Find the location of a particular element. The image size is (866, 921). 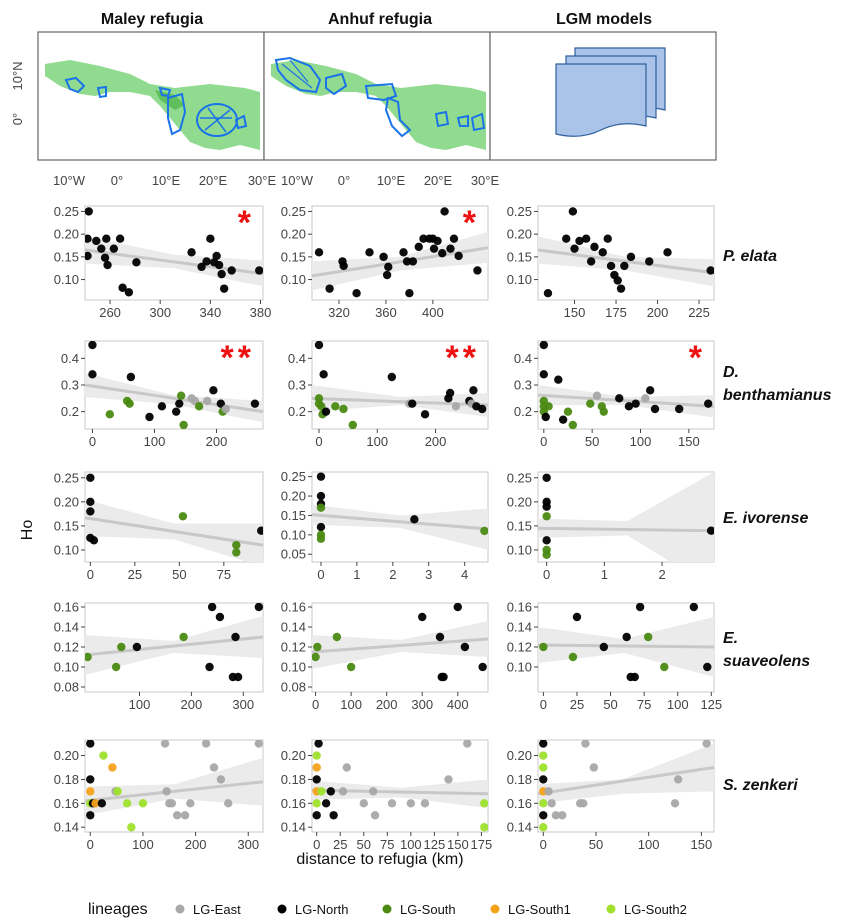

y-tick-label: 0.18 is located at coordinates (66, 779).